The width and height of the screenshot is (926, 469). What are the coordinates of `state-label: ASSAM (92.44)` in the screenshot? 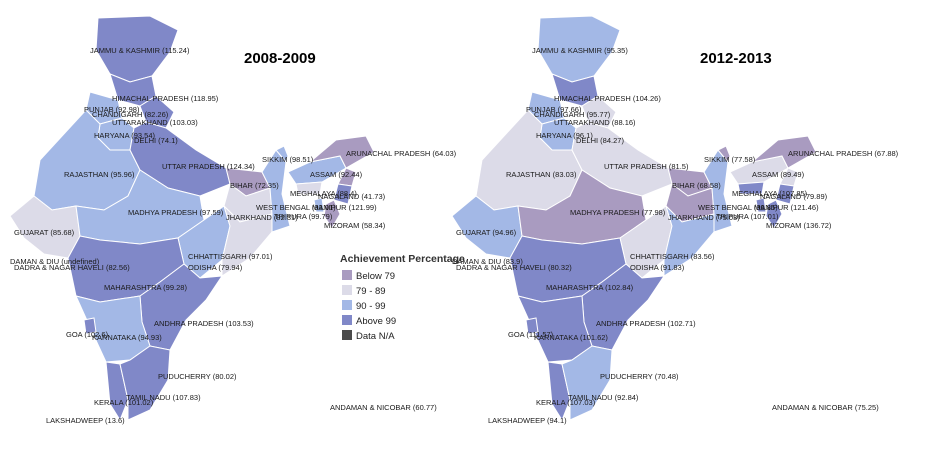 It's located at (336, 174).